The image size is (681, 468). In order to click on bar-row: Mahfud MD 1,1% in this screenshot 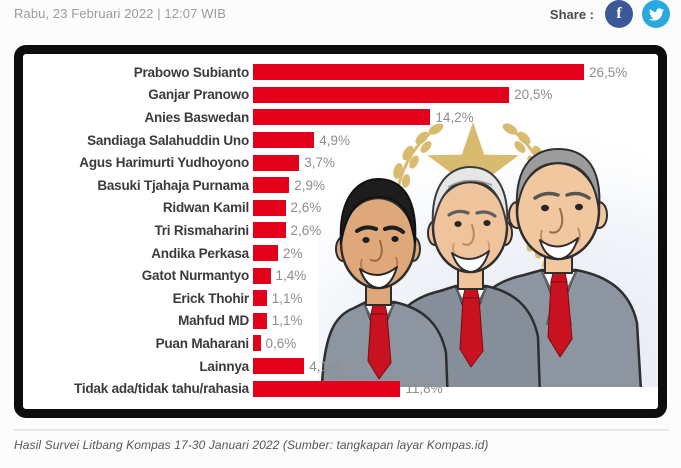, I will do `click(340, 321)`.